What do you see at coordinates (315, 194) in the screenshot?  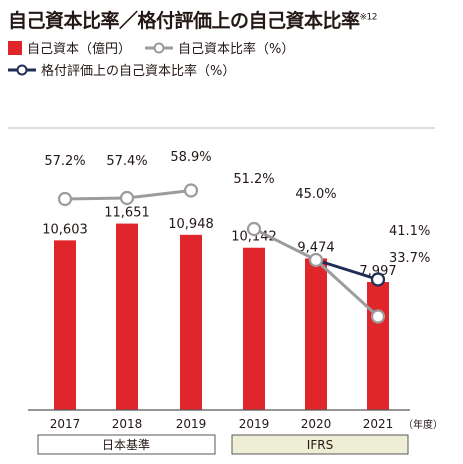 I see `ratio-value-label-4: 45.0%` at bounding box center [315, 194].